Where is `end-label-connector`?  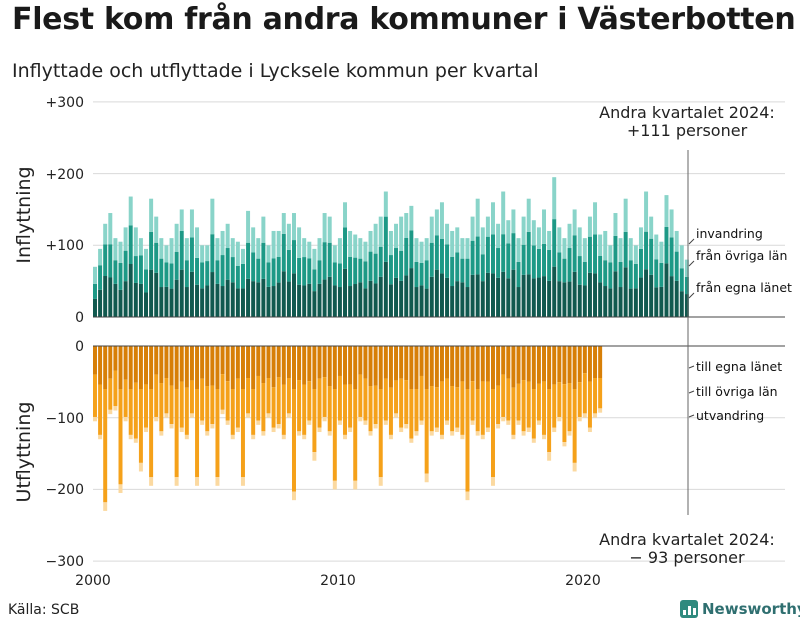
end-label-connector is located at coordinates (691, 367).